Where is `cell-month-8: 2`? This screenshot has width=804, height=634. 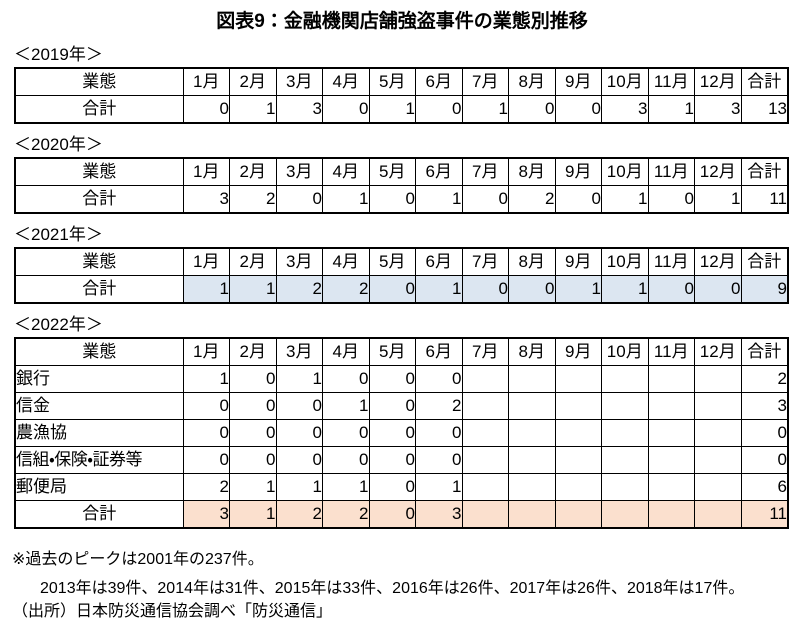
cell-month-8: 2 is located at coordinates (532, 199).